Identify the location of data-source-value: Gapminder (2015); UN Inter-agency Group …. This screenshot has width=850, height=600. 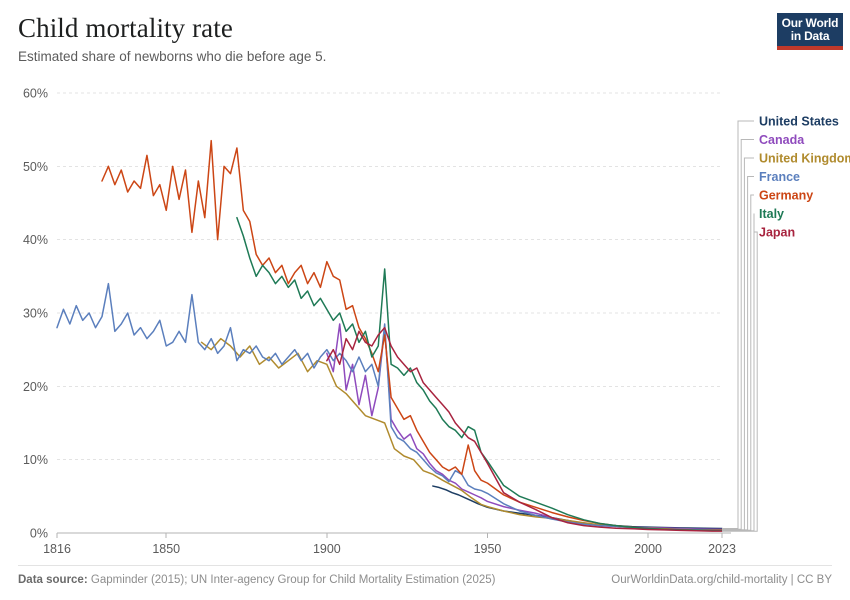
(293, 580).